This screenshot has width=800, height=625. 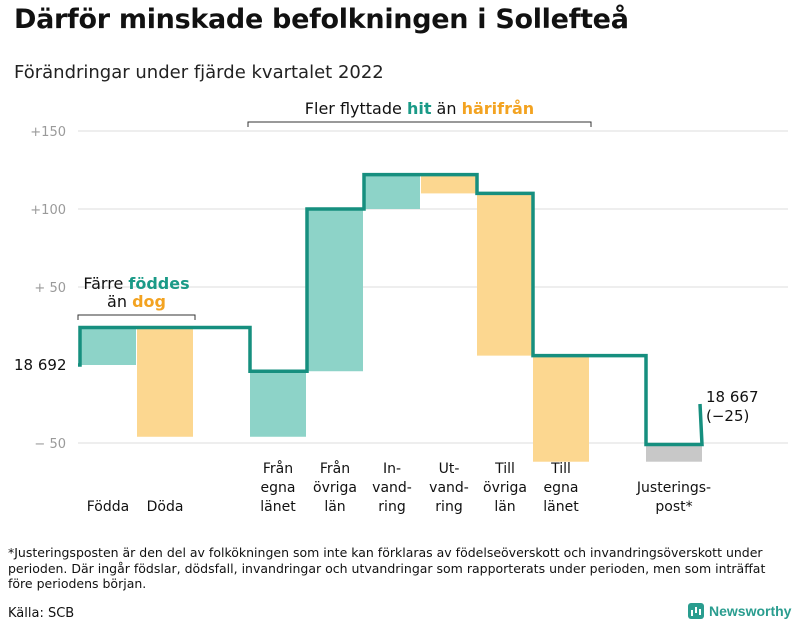 What do you see at coordinates (335, 488) in the screenshot?
I see `category-label-fran_ovriga_lan: övriga` at bounding box center [335, 488].